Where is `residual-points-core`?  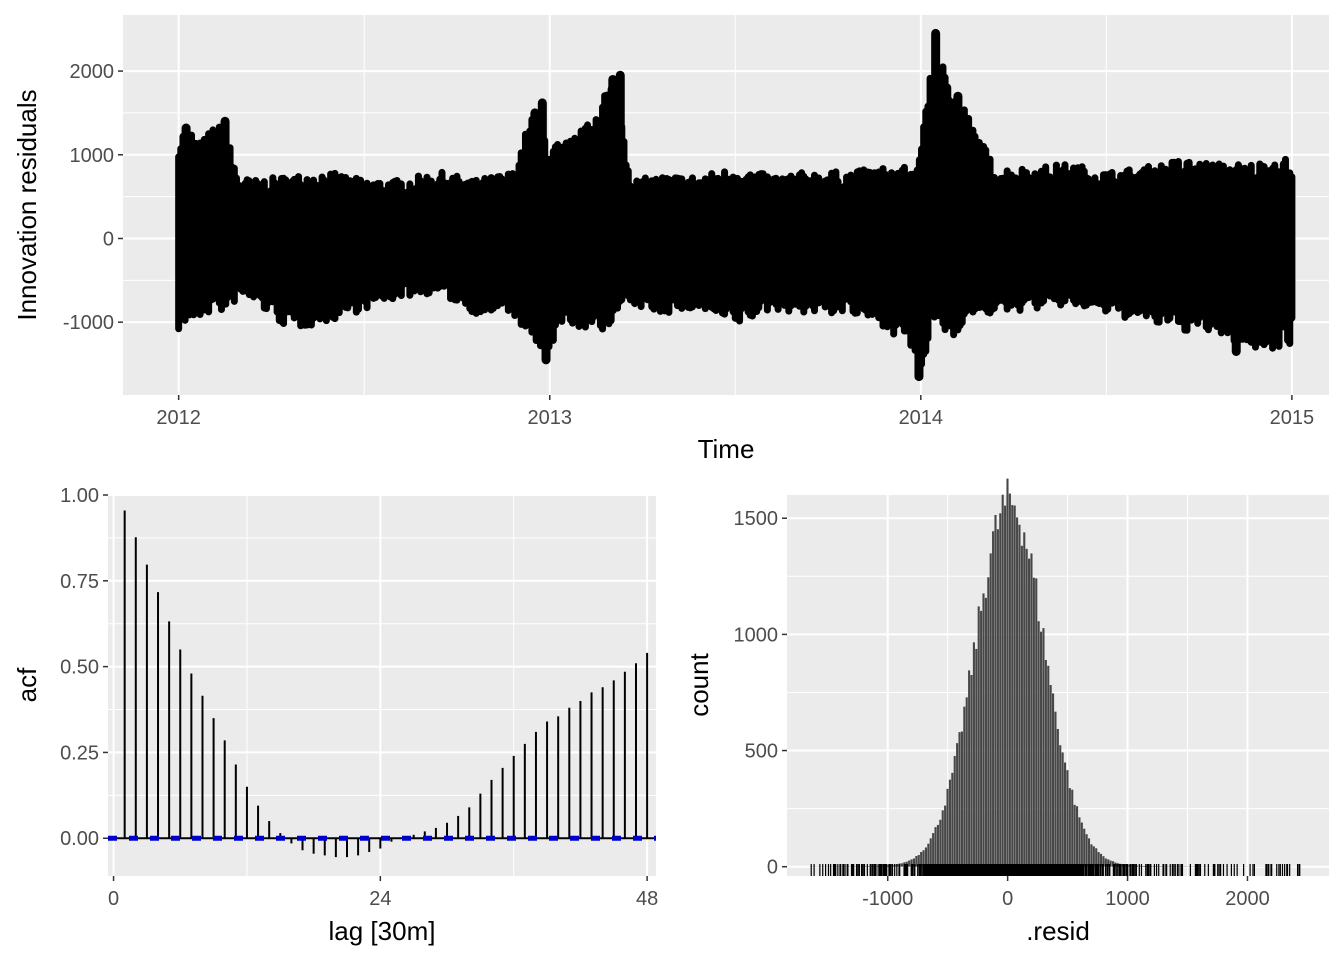 residual-points-core is located at coordinates (735, 238).